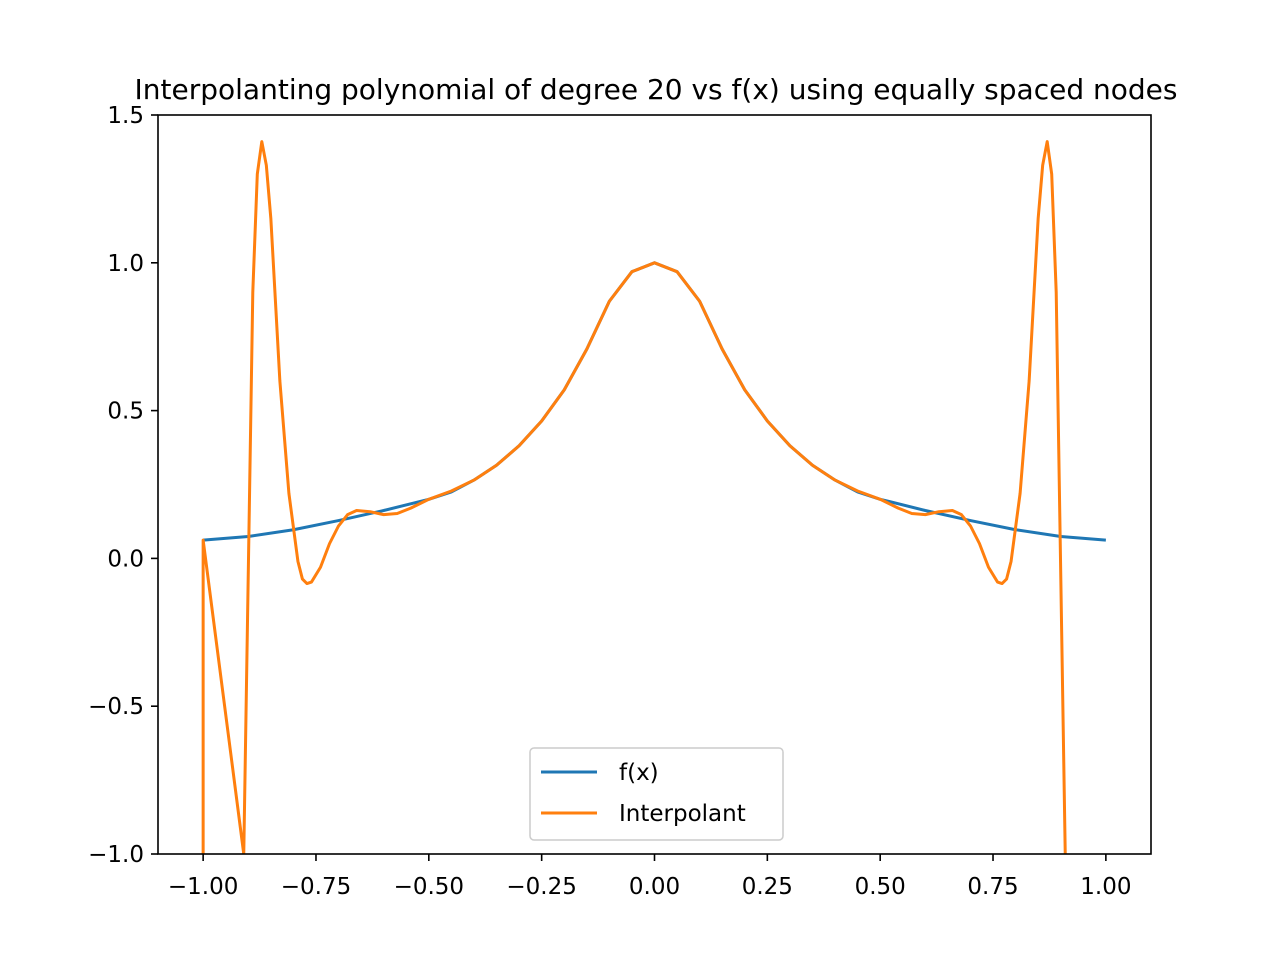  Describe the element at coordinates (1105, 887) in the screenshot. I see `x-tick-label: 1.00` at that location.